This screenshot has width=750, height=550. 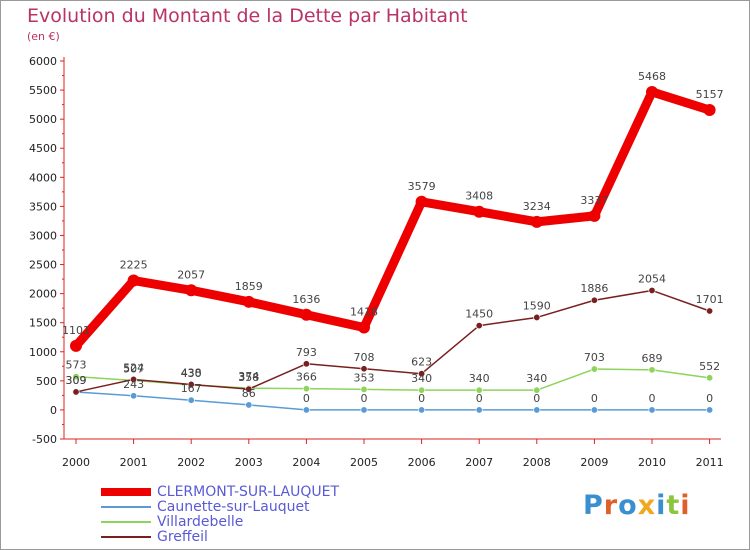 What do you see at coordinates (43, 148) in the screenshot?
I see `y-tick-label: 4500` at bounding box center [43, 148].